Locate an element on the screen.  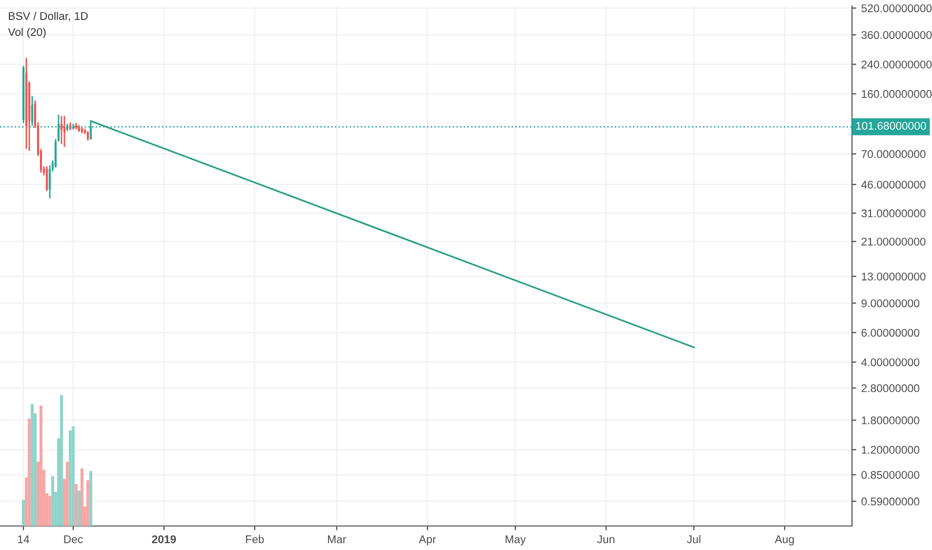
x-tick-label: Dec is located at coordinates (73, 539).